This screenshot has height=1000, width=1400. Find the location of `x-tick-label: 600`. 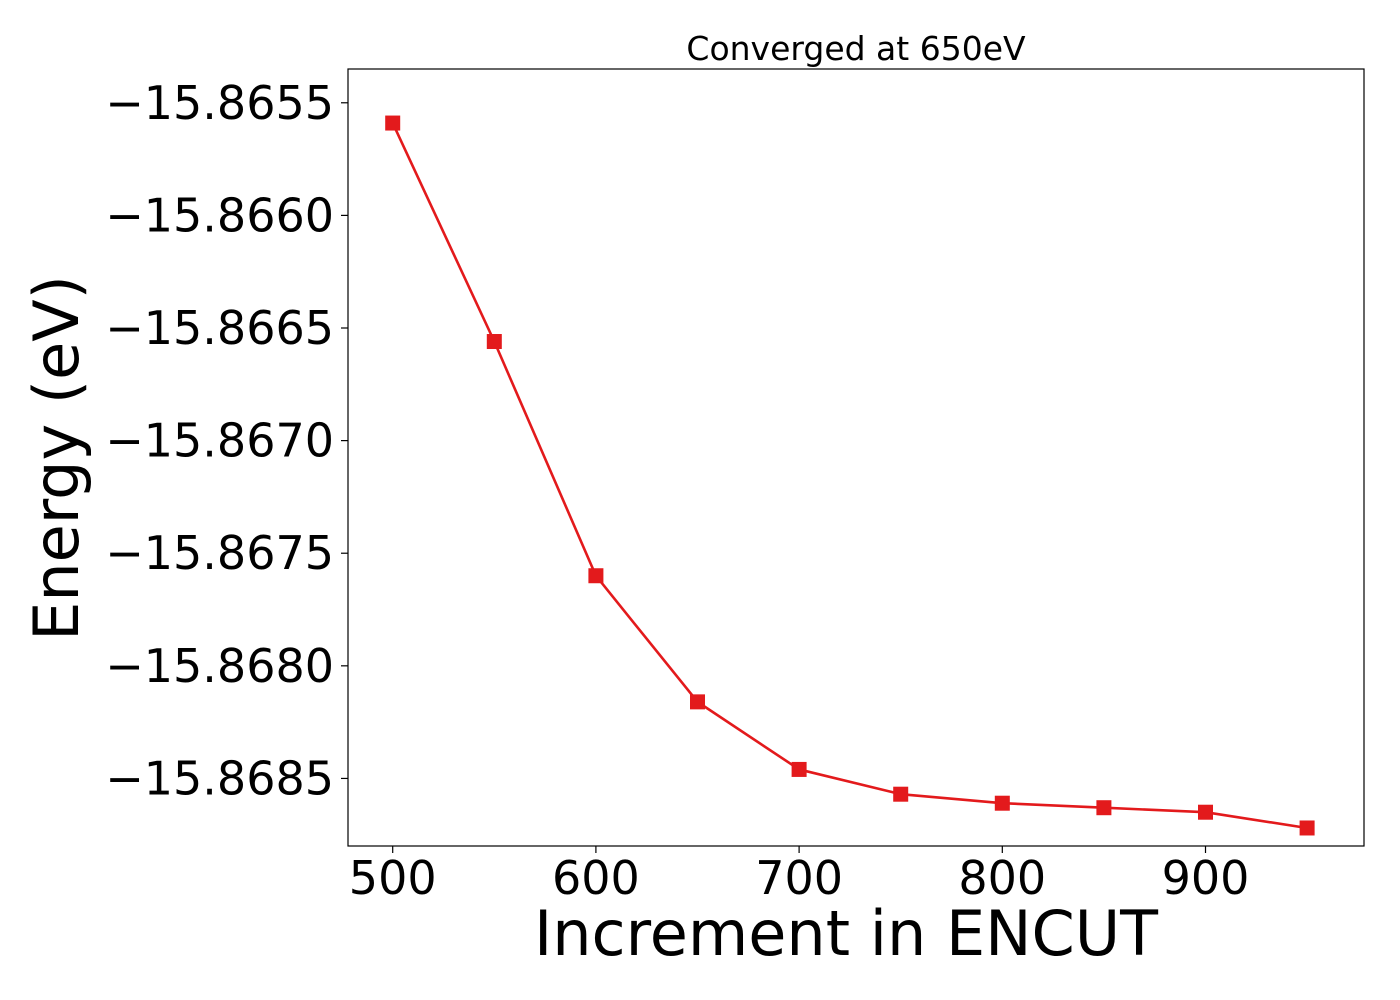

x-tick-label: 600 is located at coordinates (596, 878).